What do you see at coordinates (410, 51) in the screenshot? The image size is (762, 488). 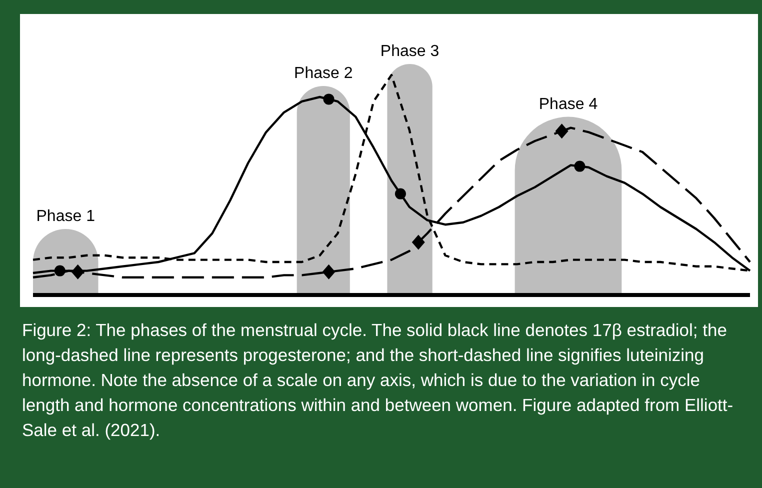 I see `text: Phase 3` at bounding box center [410, 51].